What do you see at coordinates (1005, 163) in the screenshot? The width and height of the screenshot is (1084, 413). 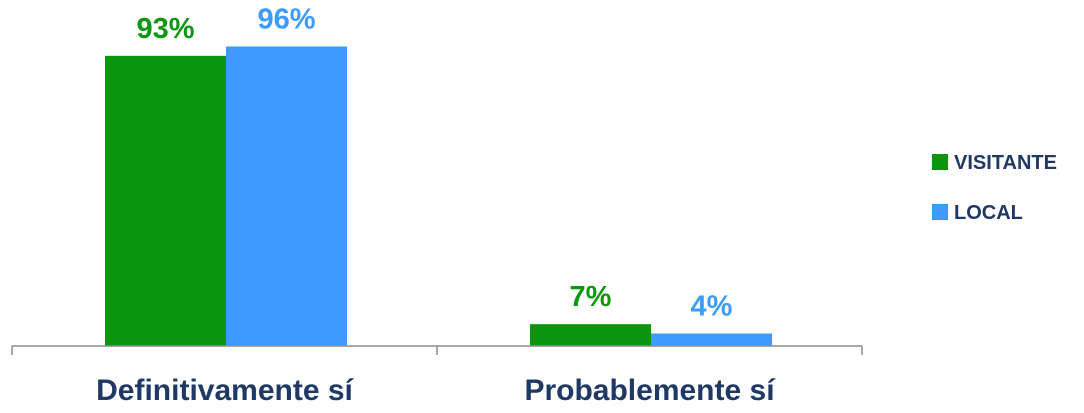 I see `legend-label-visitante: VISITANTE` at bounding box center [1005, 163].